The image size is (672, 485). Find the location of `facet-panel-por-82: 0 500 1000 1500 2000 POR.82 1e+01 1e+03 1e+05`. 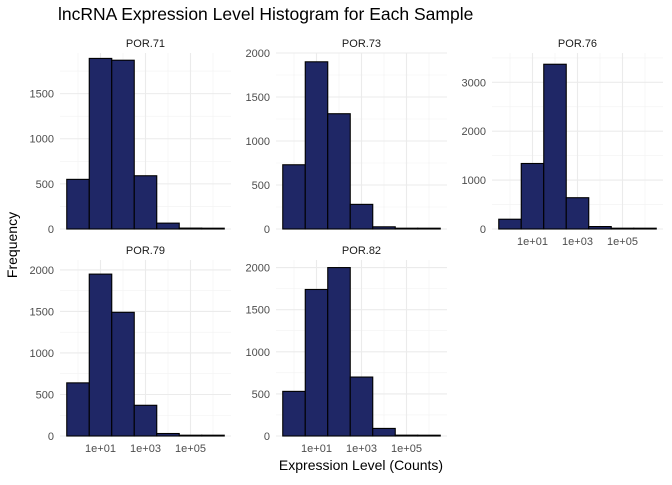

facet-panel-por-82: 0 500 1000 1500 2000 POR.82 1e+01 1e+03 1e+05 is located at coordinates (346, 350).